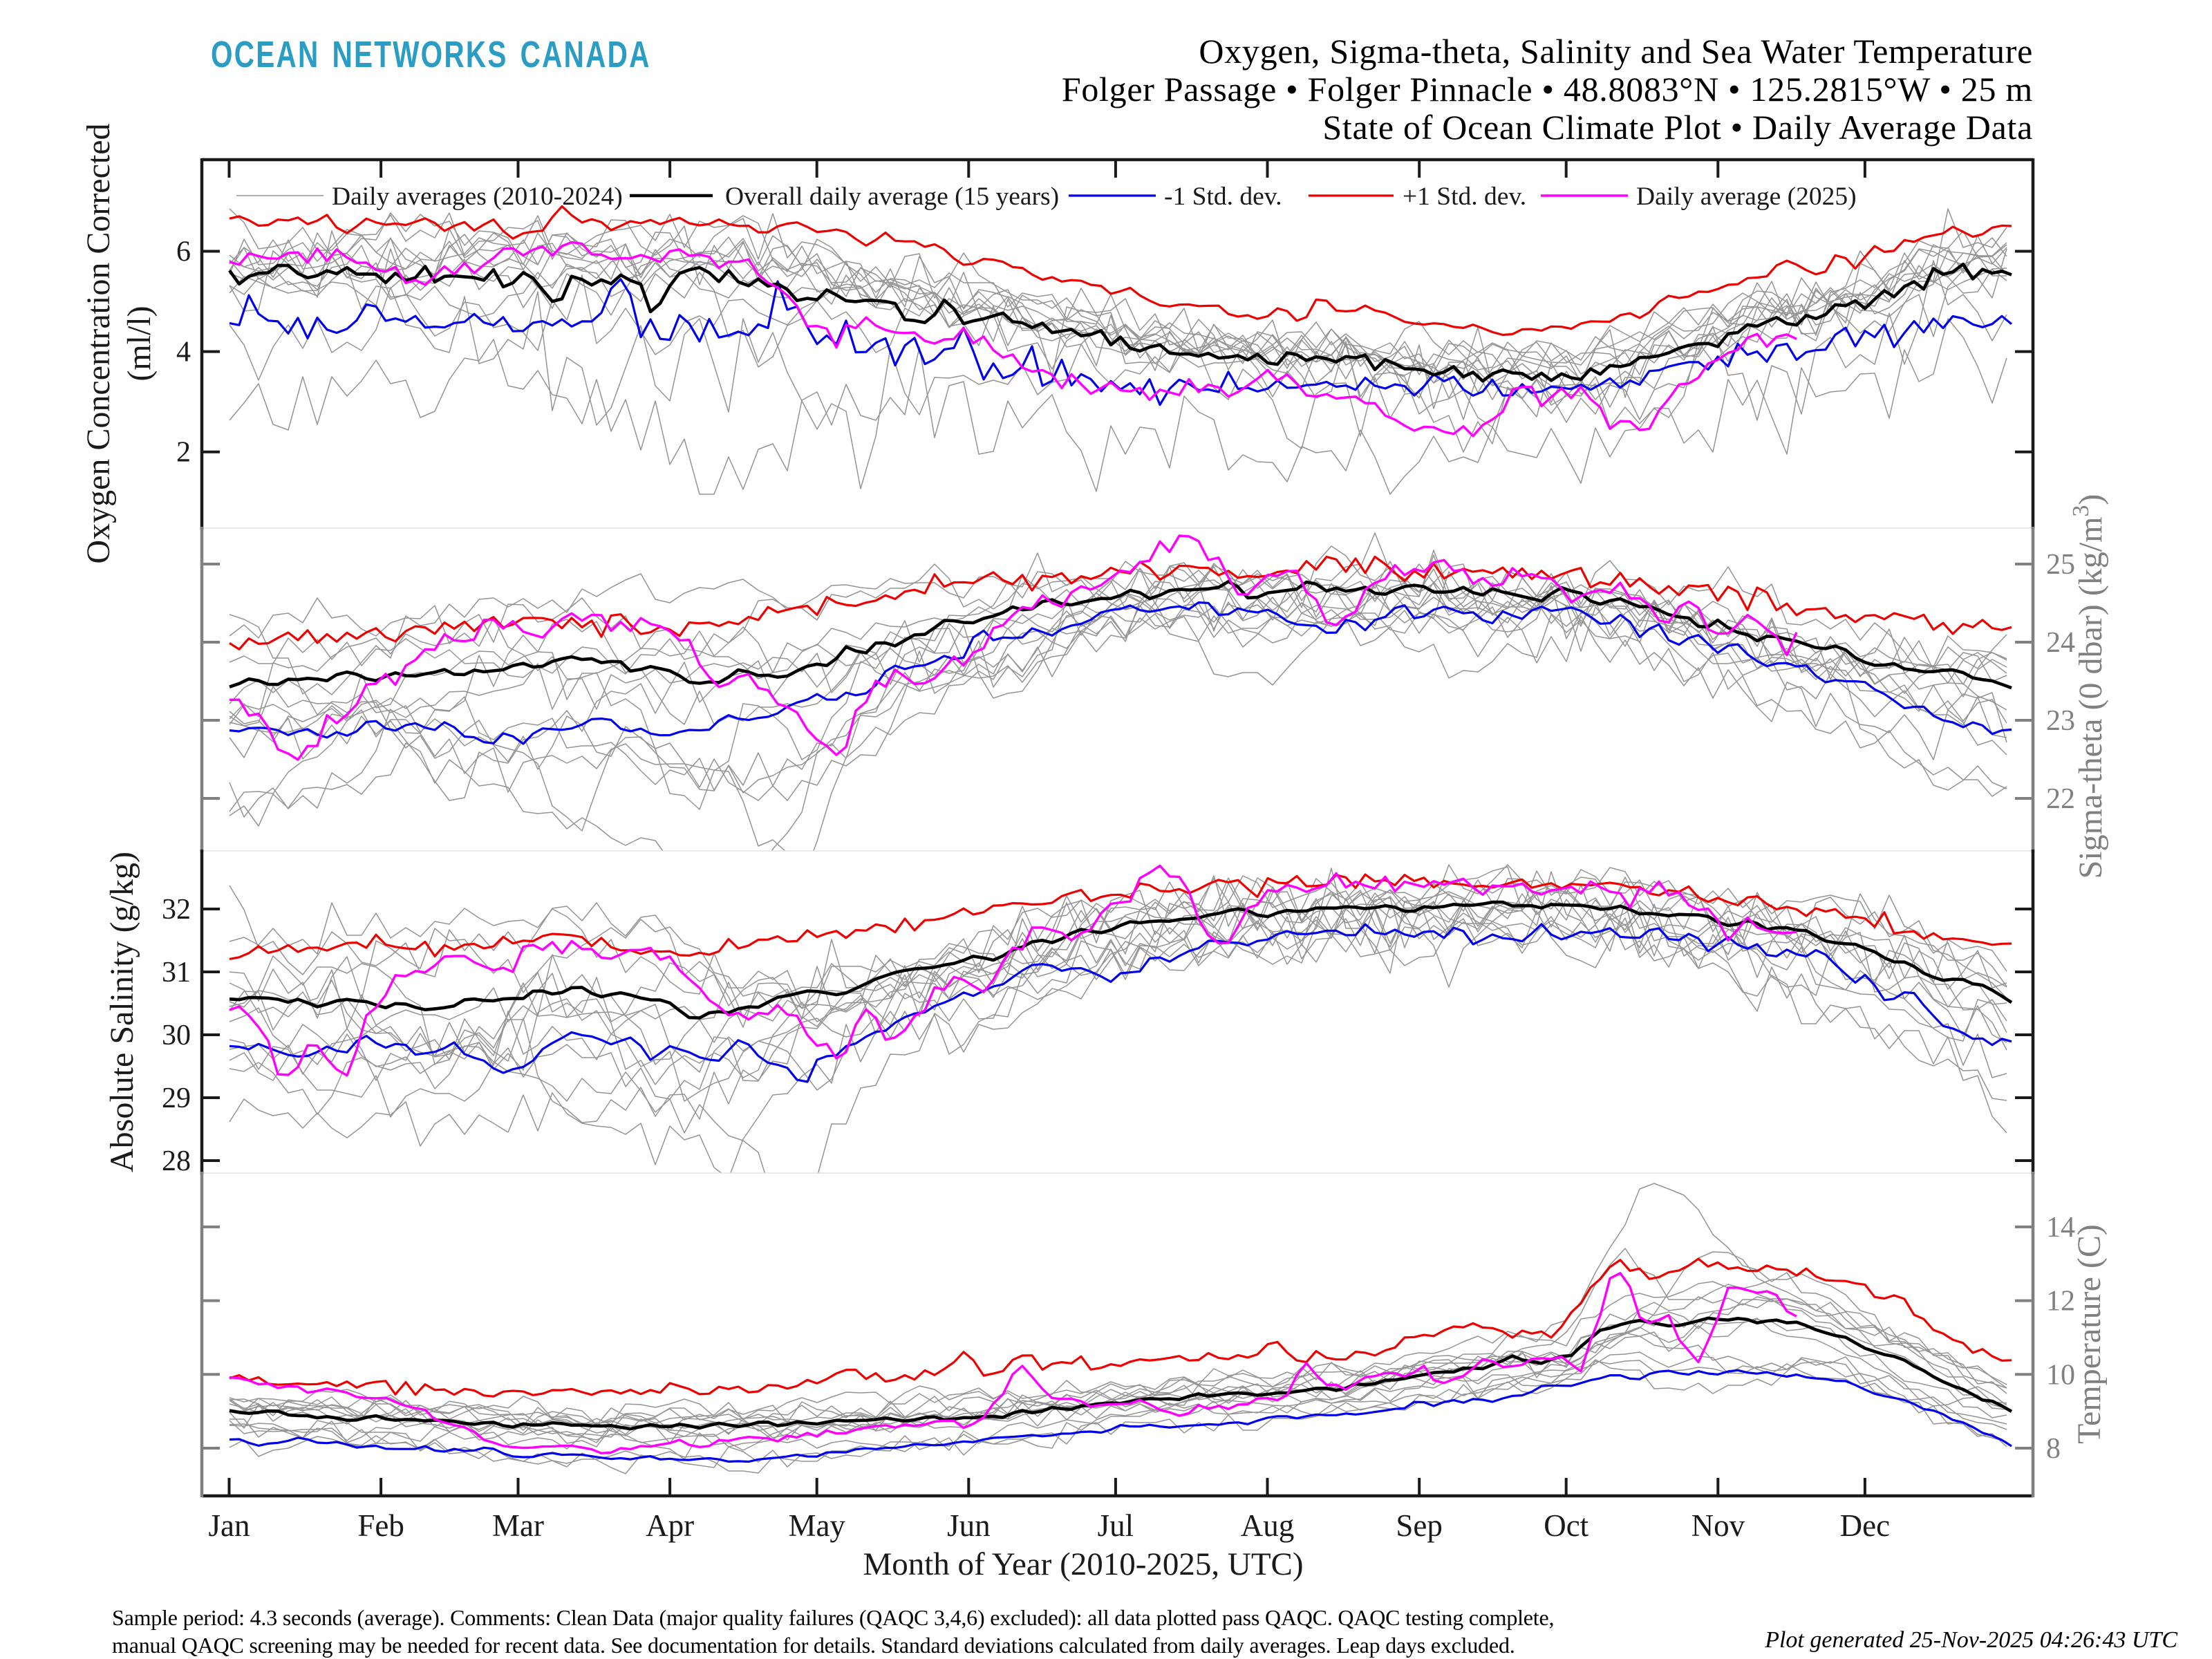  What do you see at coordinates (1116, 1525) in the screenshot?
I see `svg-text: Jul` at bounding box center [1116, 1525].